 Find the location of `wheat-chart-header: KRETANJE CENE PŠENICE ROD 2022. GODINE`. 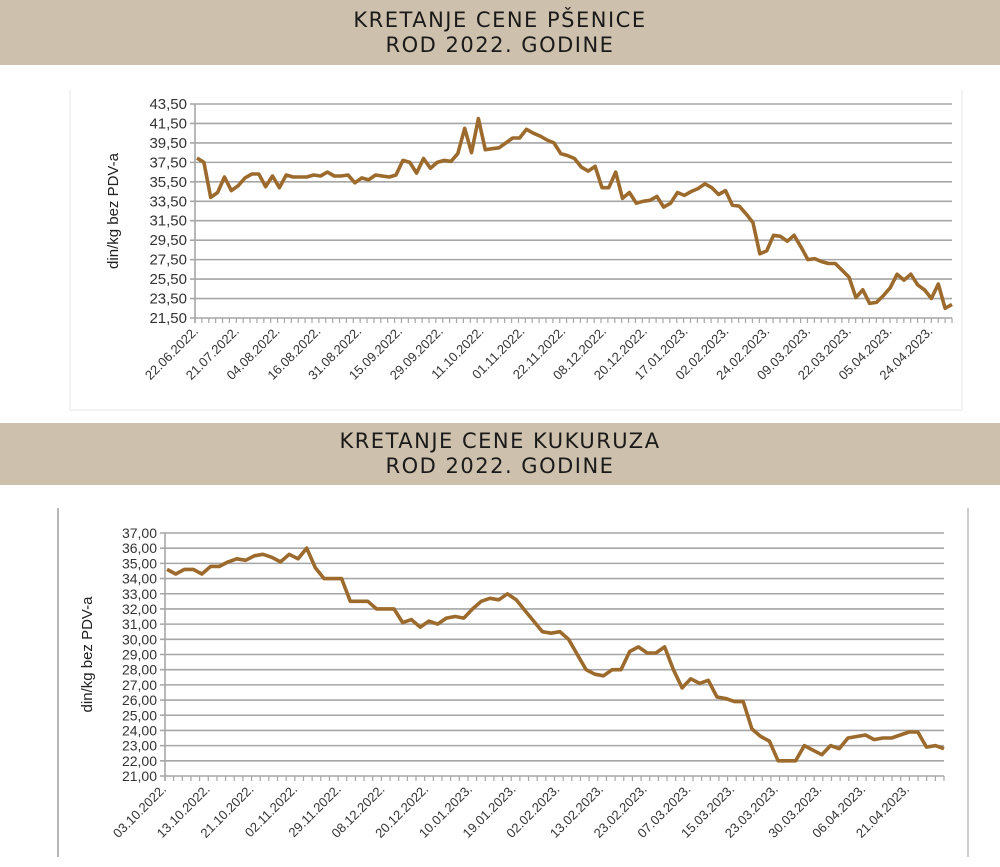

wheat-chart-header: KRETANJE CENE PŠENICE ROD 2022. GODINE is located at coordinates (500, 32).